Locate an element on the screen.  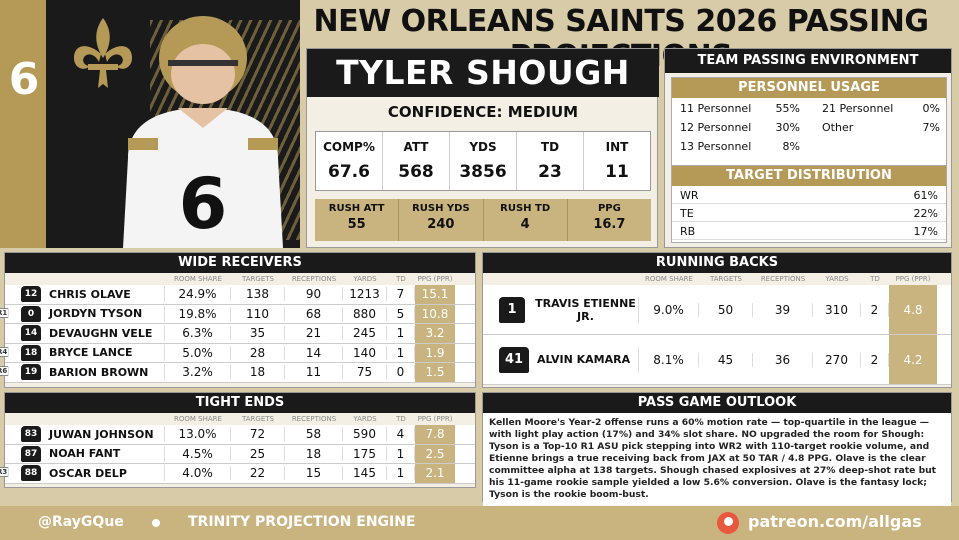
yds-cell: 140 is located at coordinates (365, 352).